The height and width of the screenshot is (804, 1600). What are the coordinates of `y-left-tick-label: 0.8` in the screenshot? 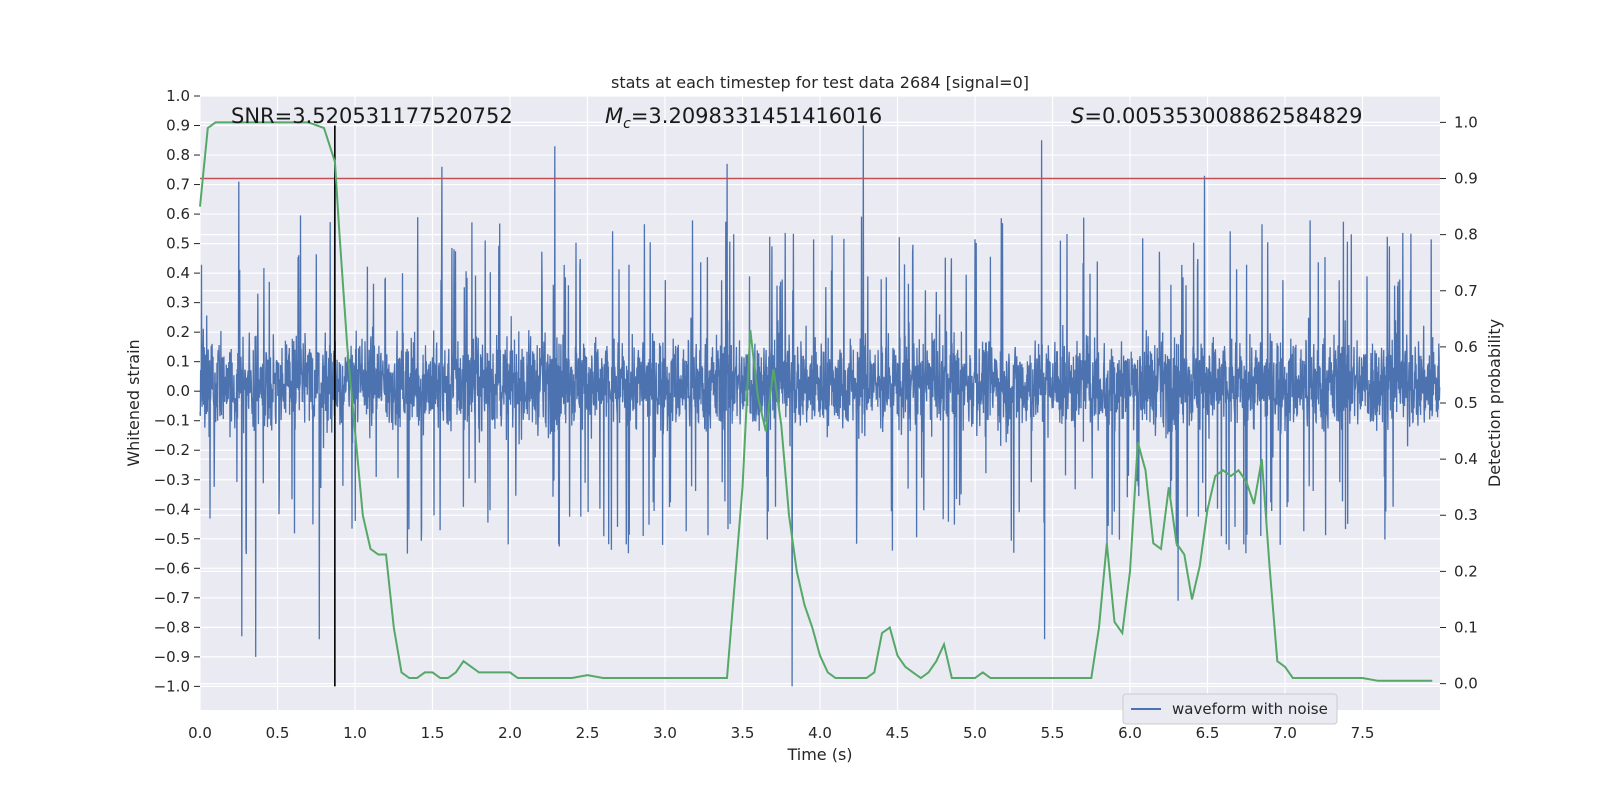 It's located at (178, 155).